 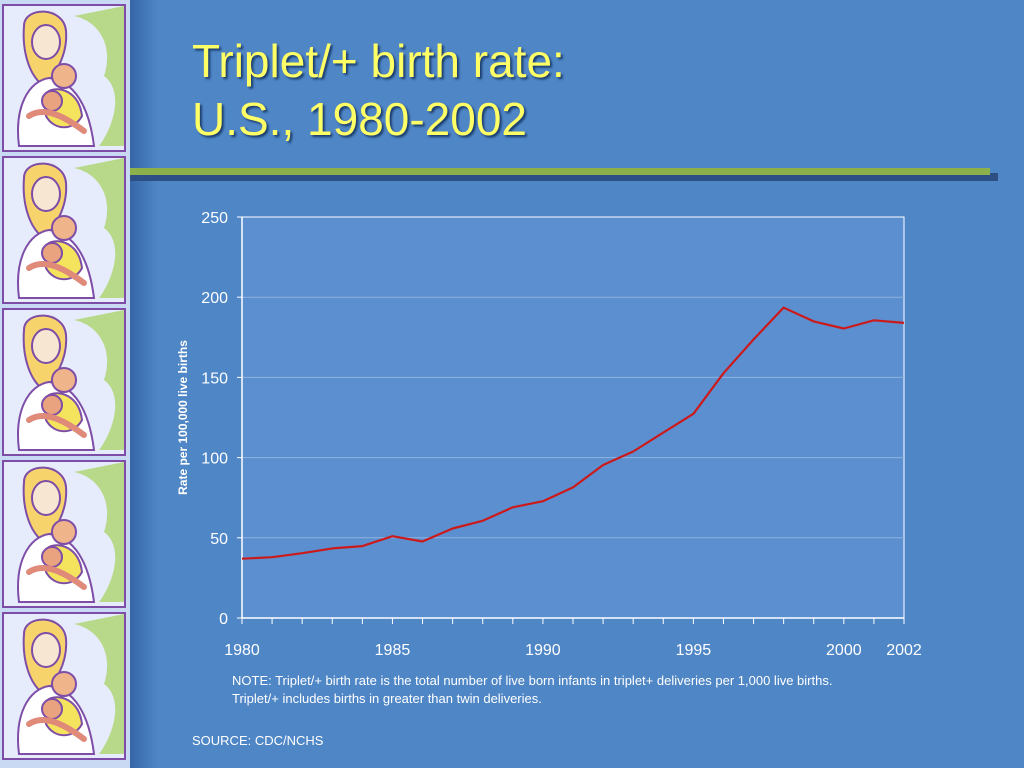 I want to click on title-line-1: Triplet/+ birth rate:, so click(x=378, y=61).